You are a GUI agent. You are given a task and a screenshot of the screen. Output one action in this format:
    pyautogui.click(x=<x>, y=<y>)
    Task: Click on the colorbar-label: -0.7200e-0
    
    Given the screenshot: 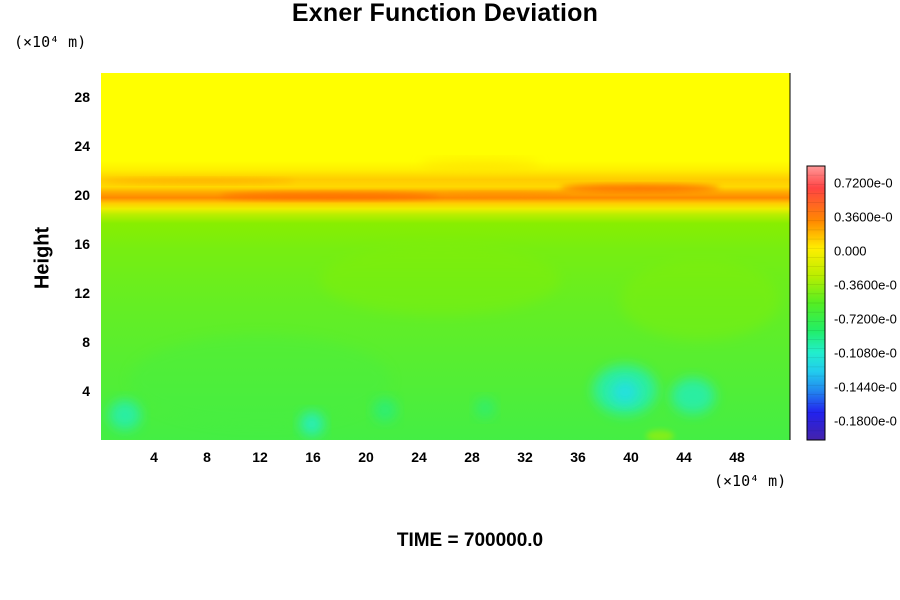 What is the action you would take?
    pyautogui.click(x=865, y=319)
    